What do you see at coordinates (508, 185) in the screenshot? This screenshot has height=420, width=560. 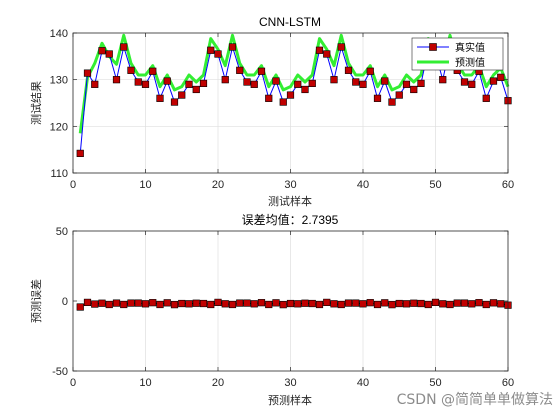 I see `top-x-tick-label: 60` at bounding box center [508, 185].